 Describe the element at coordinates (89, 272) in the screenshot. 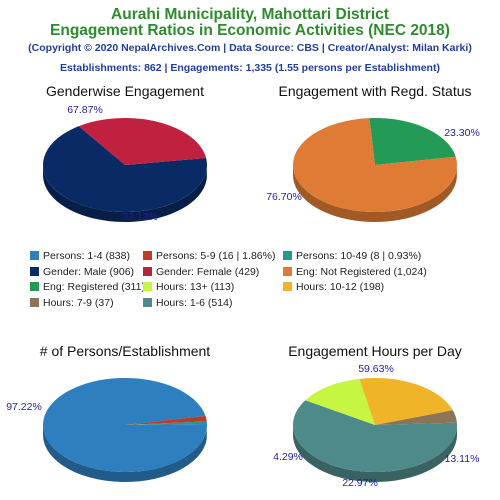

I see `legend-label: Gender: Male (906)` at that location.